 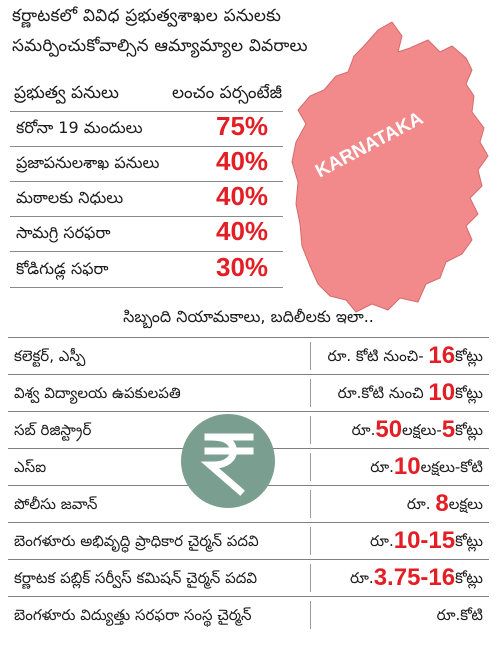 What do you see at coordinates (410, 392) in the screenshot?
I see `bribe-amount: రూ.కోటి నుంచి 10కోట్లు` at bounding box center [410, 392].